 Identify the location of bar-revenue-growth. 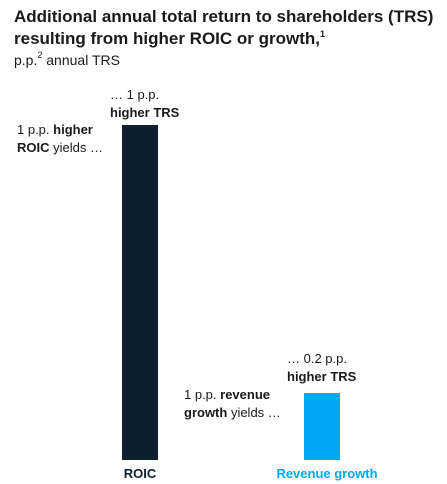
(322, 426).